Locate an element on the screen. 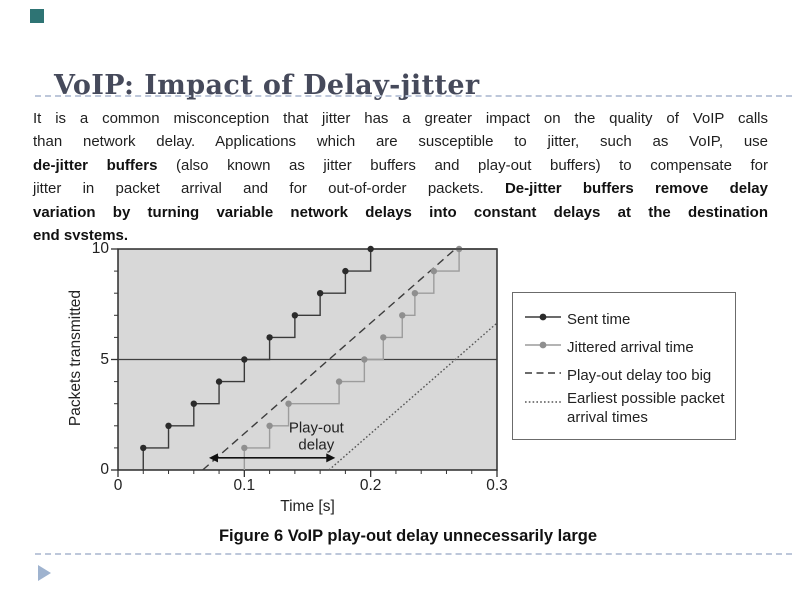  y-tick-label: 10 is located at coordinates (100, 248).